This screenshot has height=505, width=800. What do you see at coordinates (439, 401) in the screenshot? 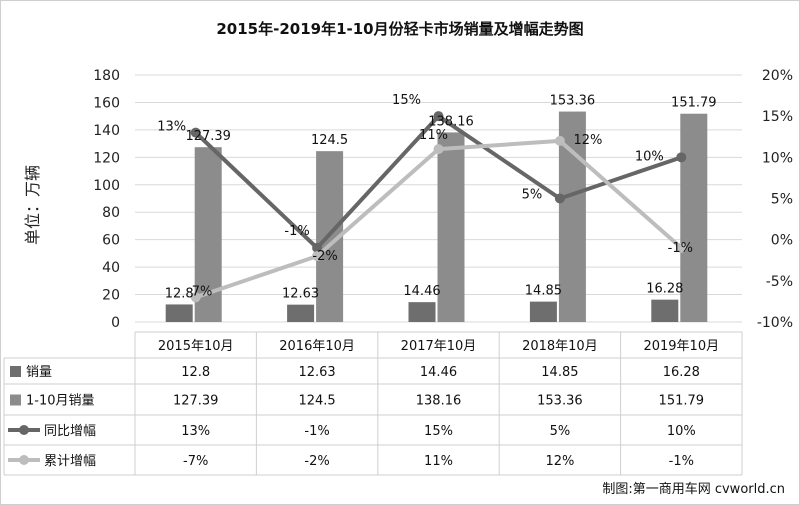
I see `table-cell: 138.16` at bounding box center [439, 401].